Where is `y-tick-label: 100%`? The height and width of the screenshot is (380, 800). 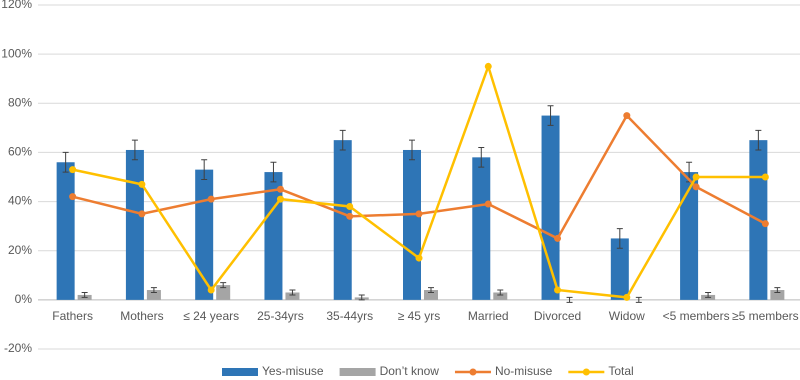
y-tick-label: 100% is located at coordinates (16, 53).